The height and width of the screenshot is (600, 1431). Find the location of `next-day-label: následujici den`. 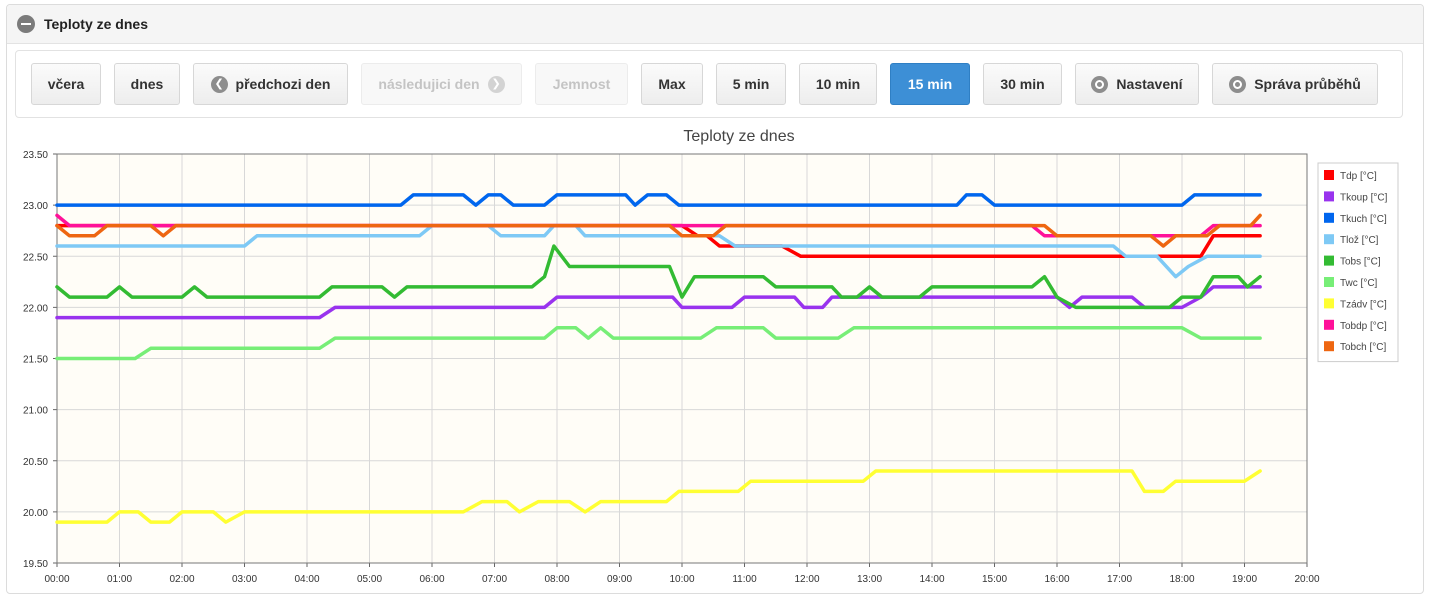

next-day-label: následujici den is located at coordinates (429, 84).